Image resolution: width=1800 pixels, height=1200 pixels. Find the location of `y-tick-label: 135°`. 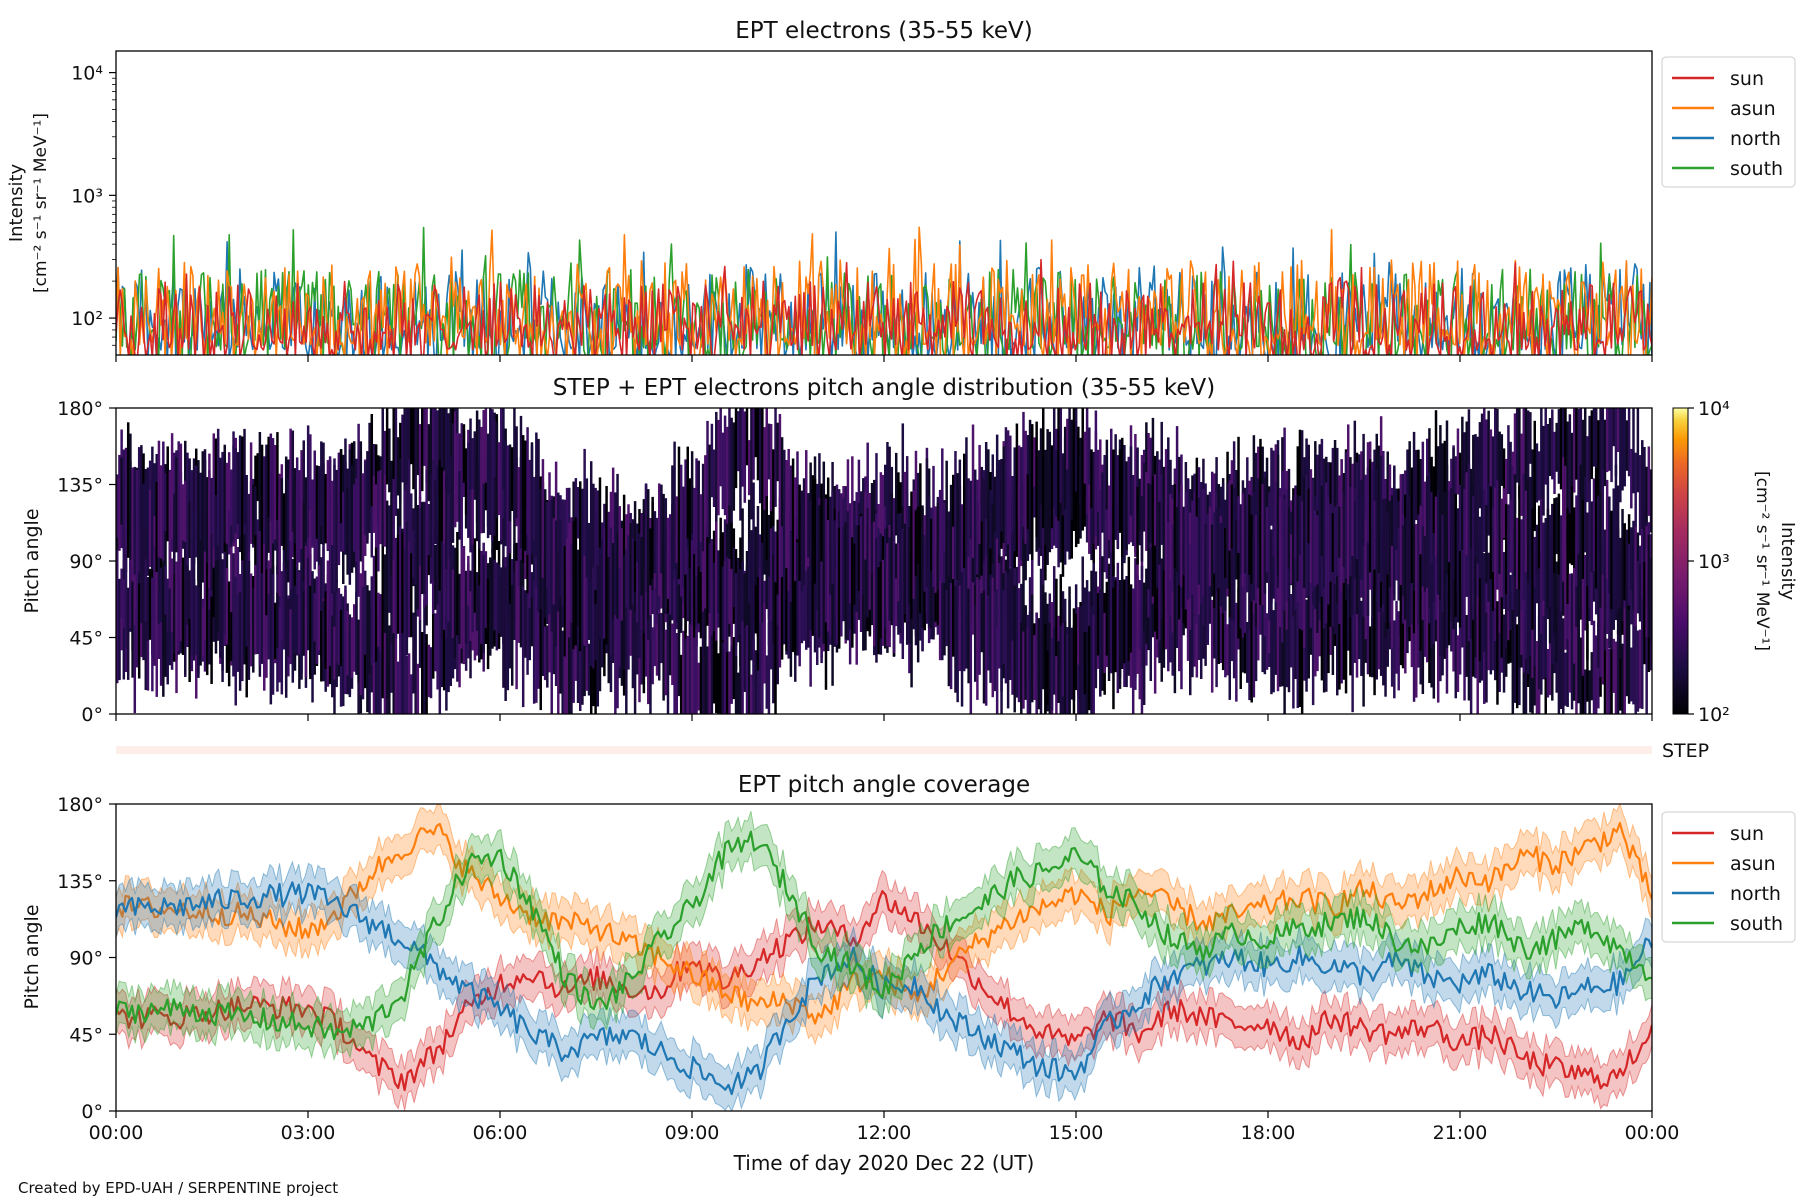

y-tick-label: 135° is located at coordinates (80, 882).